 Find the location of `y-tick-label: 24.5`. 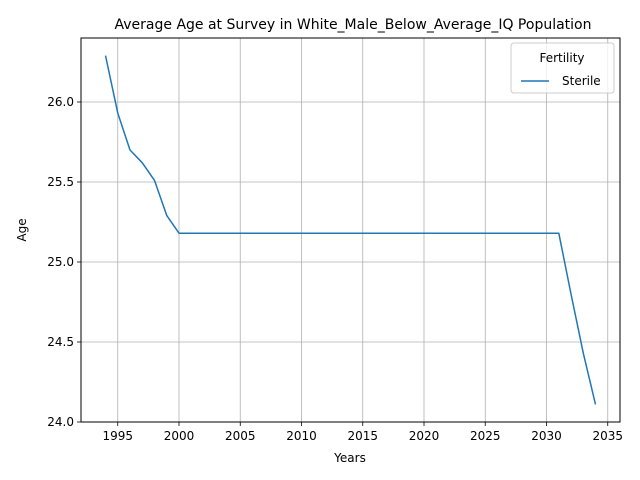

y-tick-label: 24.5 is located at coordinates (60, 342).